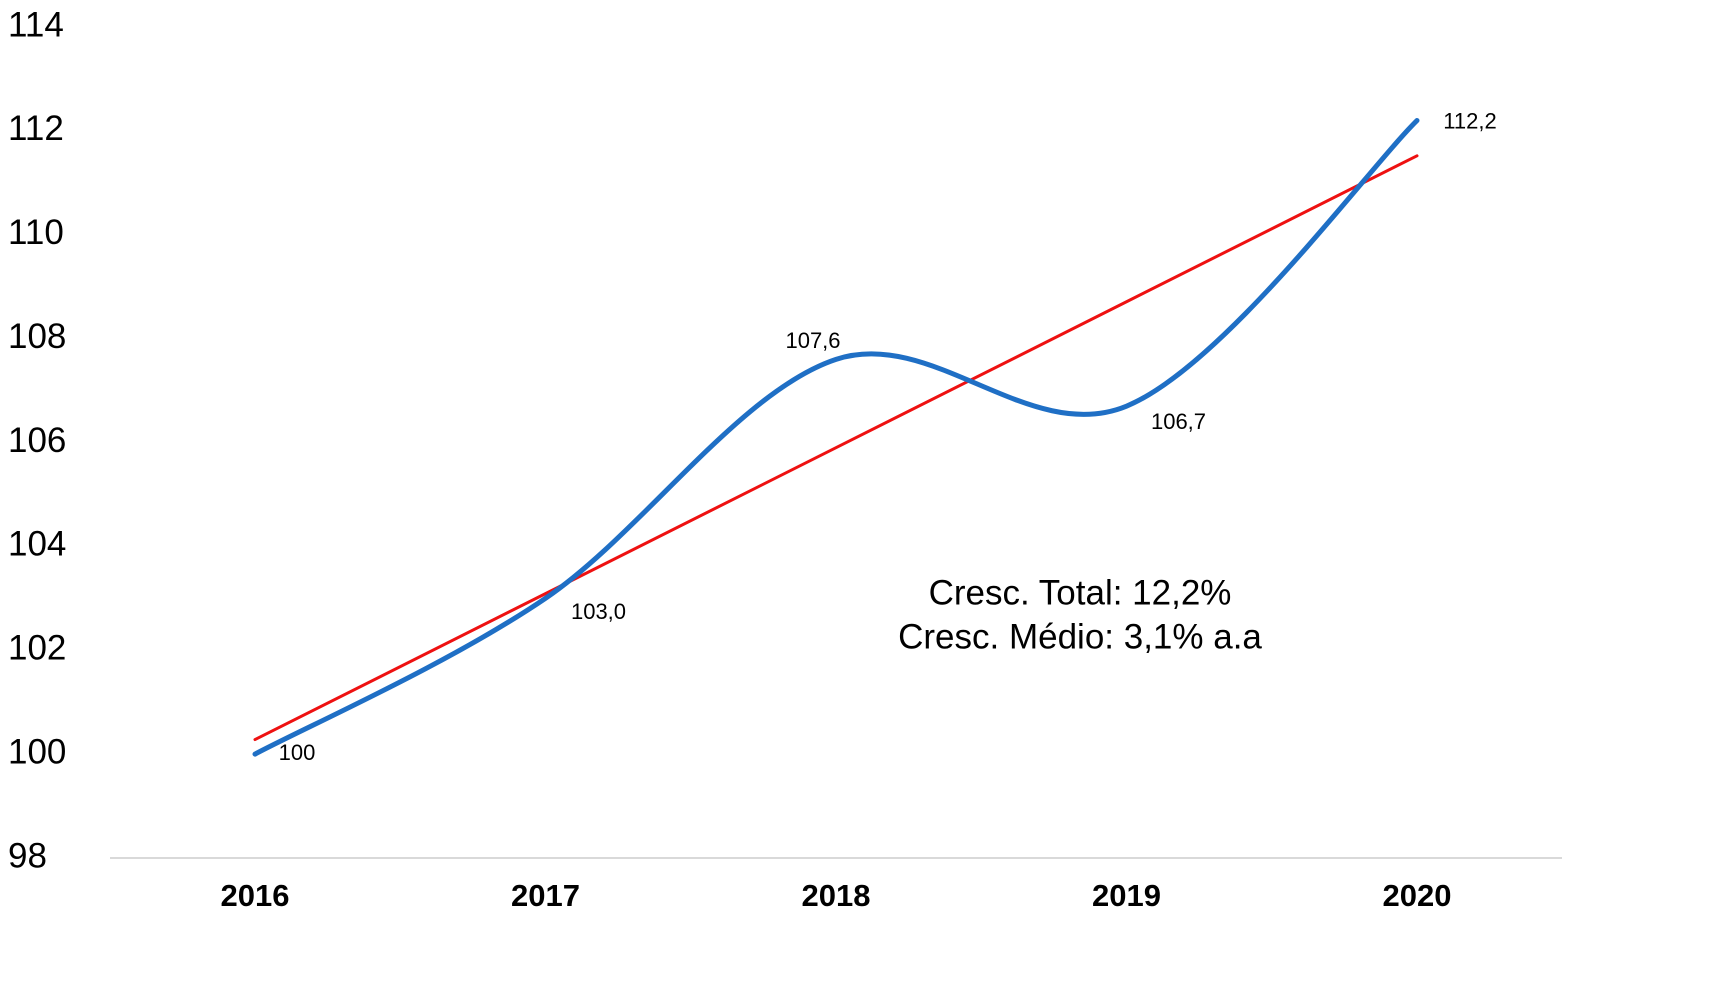 Image resolution: width=1709 pixels, height=995 pixels. What do you see at coordinates (255, 895) in the screenshot?
I see `x-tick-label: 2016` at bounding box center [255, 895].